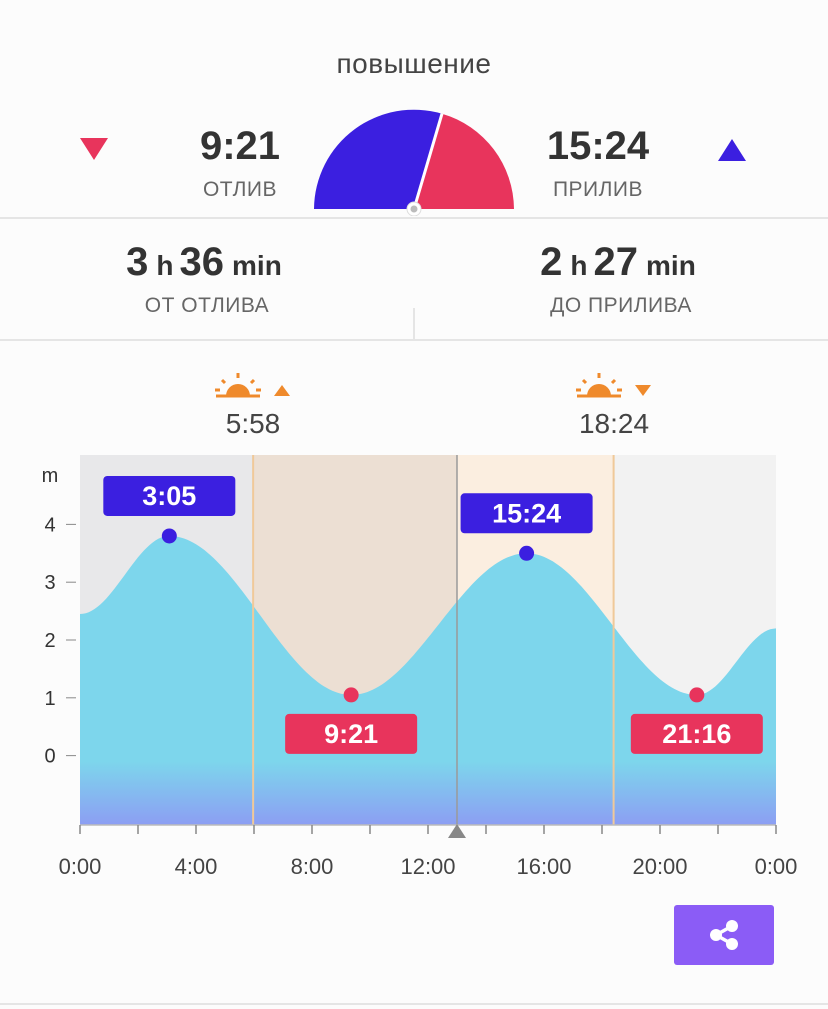  Describe the element at coordinates (49, 641) in the screenshot. I see `y-tick-label: 2` at that location.